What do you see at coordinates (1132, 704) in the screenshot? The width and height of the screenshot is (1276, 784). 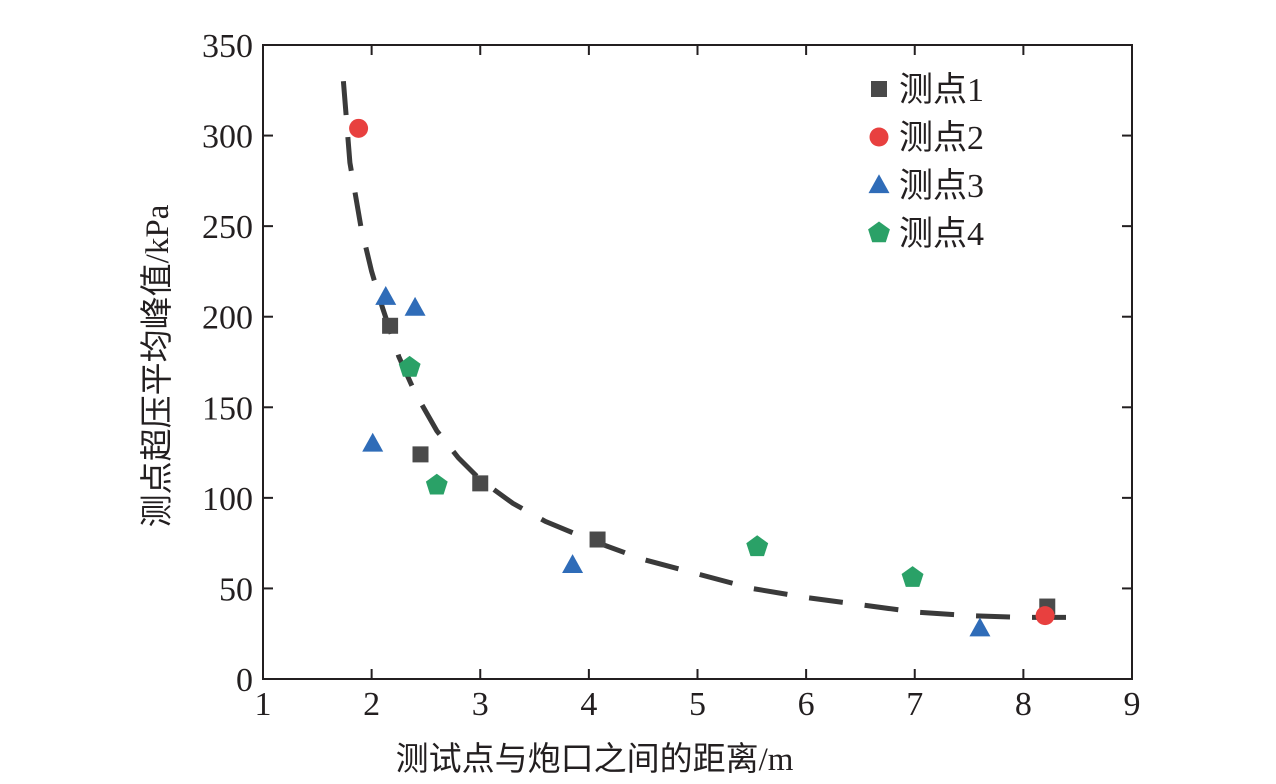 I see `x-tick-label: 9` at bounding box center [1132, 704].